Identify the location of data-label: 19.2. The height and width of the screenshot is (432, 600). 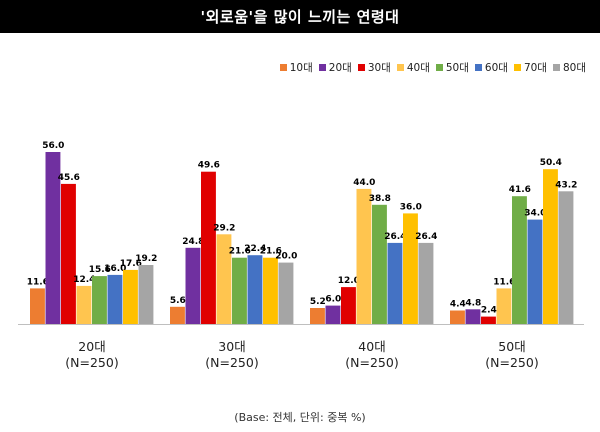
(146, 259).